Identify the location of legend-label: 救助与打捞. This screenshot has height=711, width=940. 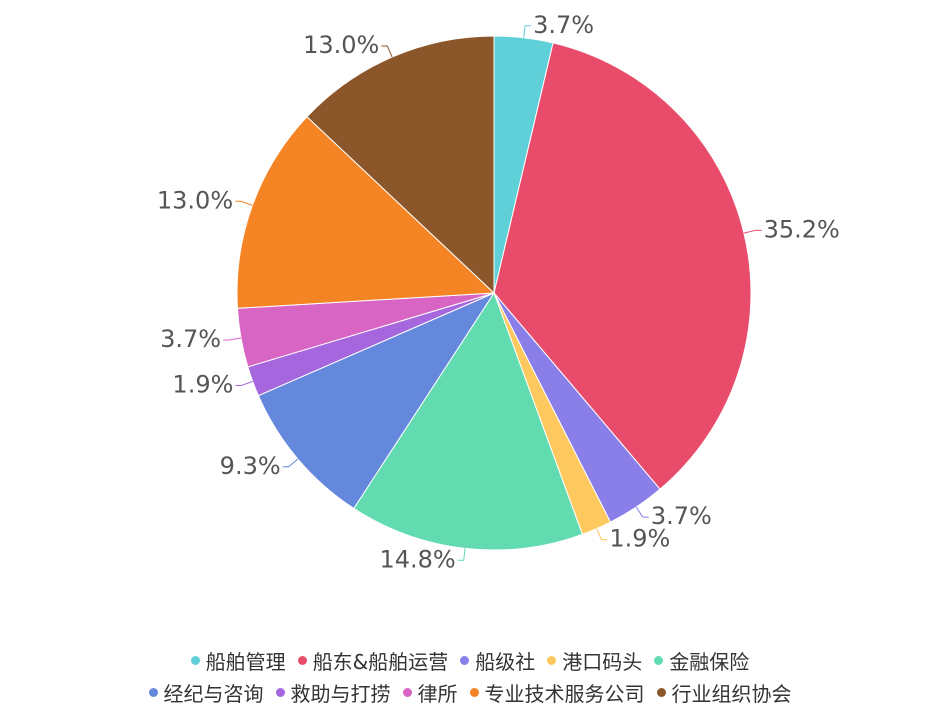
(340, 693).